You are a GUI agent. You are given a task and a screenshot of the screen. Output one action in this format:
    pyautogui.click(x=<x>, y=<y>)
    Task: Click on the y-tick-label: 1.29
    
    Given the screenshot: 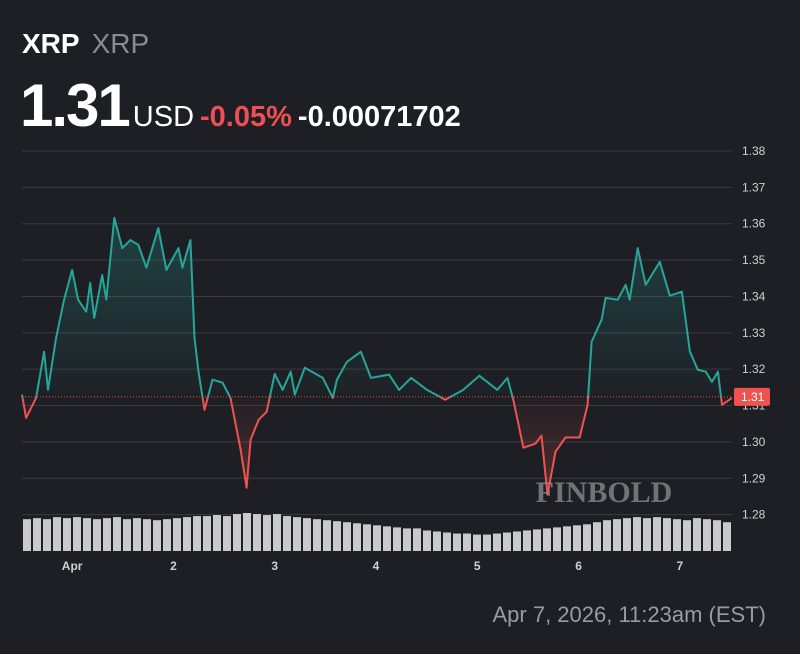 What is the action you would take?
    pyautogui.click(x=754, y=478)
    